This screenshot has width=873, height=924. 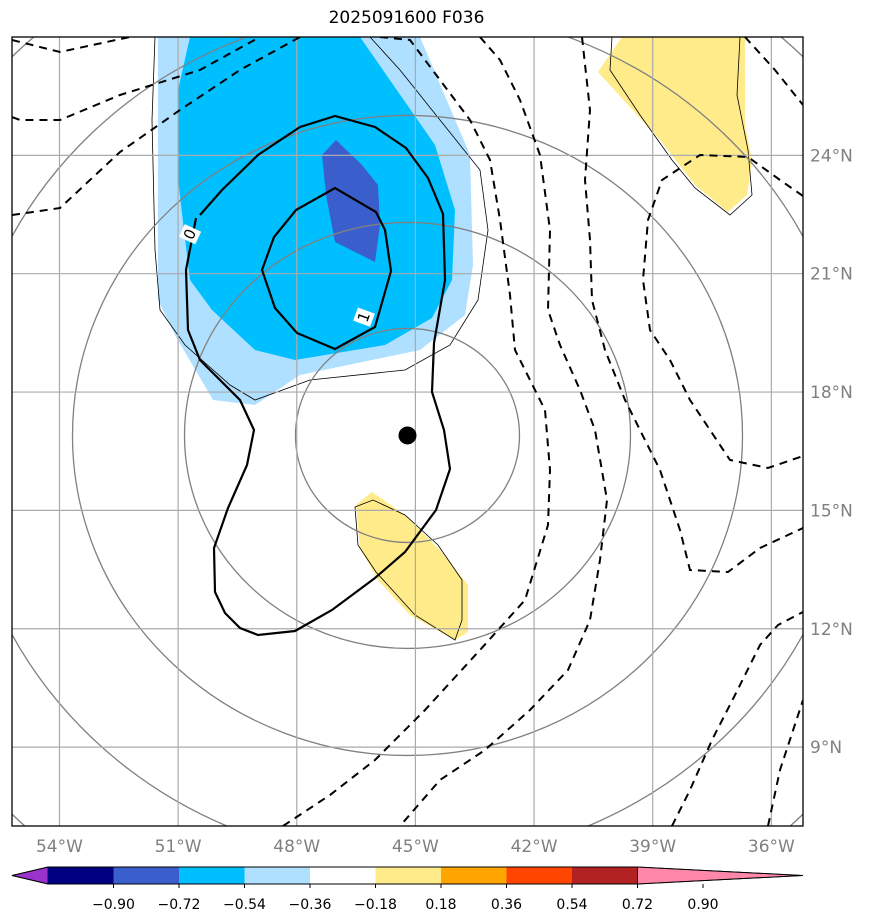 I want to click on shade-yellow-region-northeast, so click(x=675, y=124).